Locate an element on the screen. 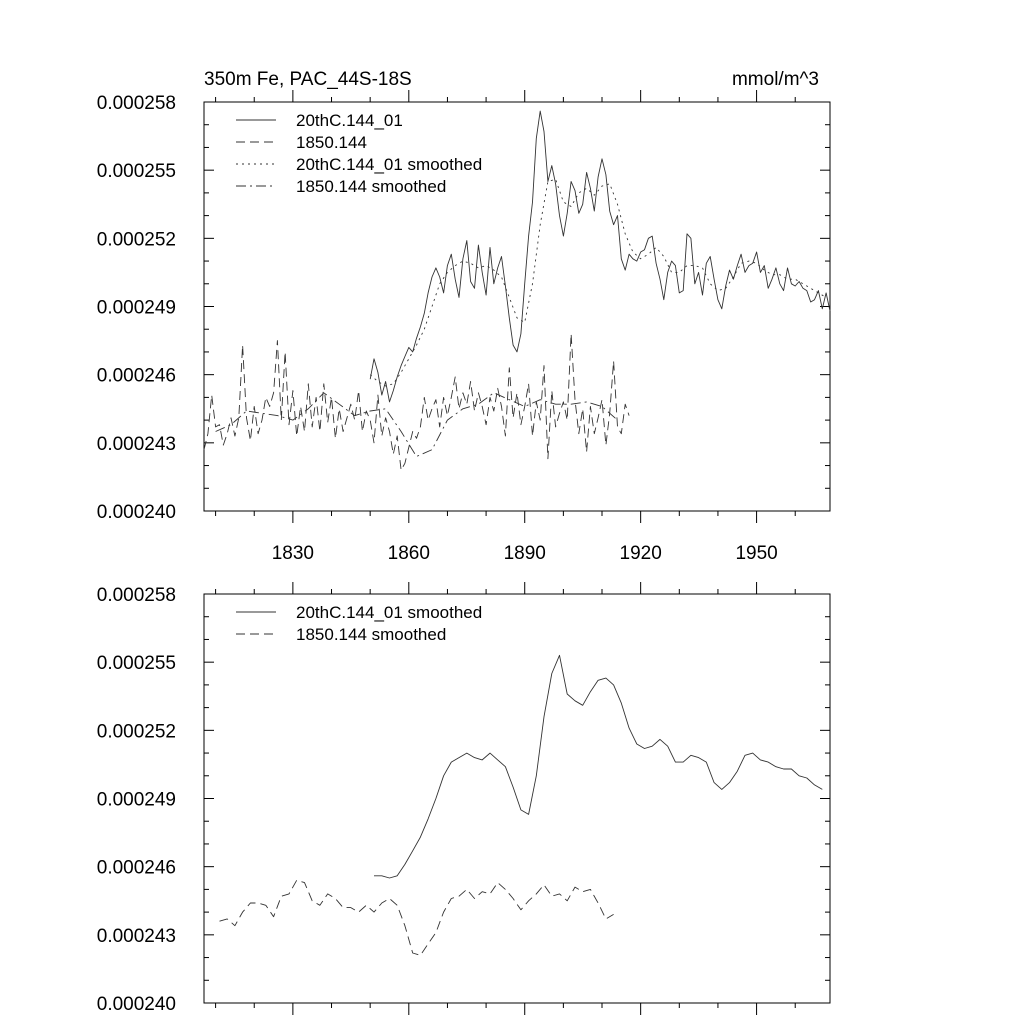 The image size is (1024, 1024). x-tick-label: 1860 is located at coordinates (409, 553).